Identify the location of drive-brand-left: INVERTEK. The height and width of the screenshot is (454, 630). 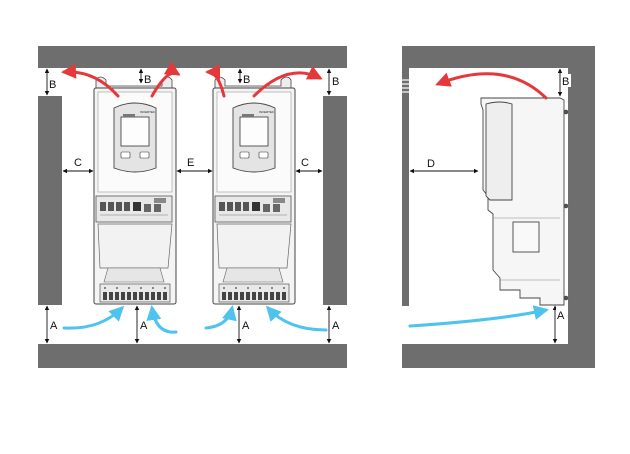
(147, 112).